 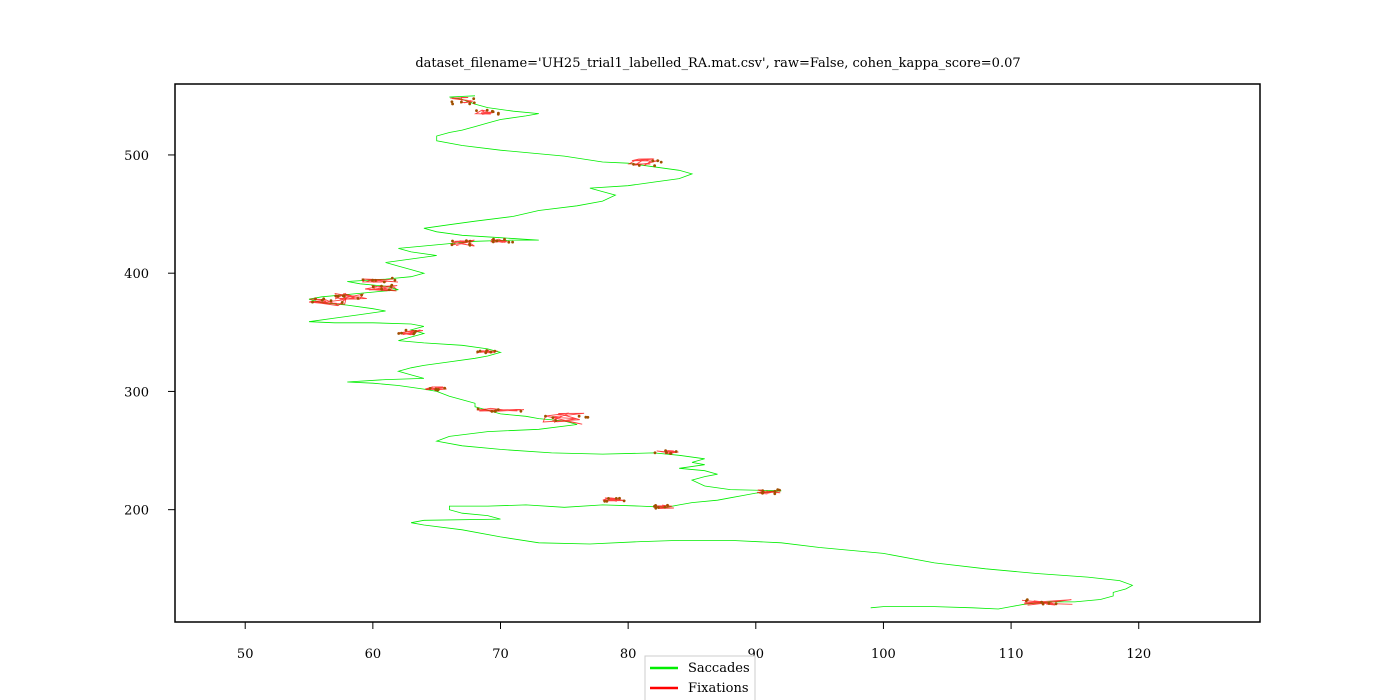 I want to click on y-tick-label: 500, so click(x=136, y=156).